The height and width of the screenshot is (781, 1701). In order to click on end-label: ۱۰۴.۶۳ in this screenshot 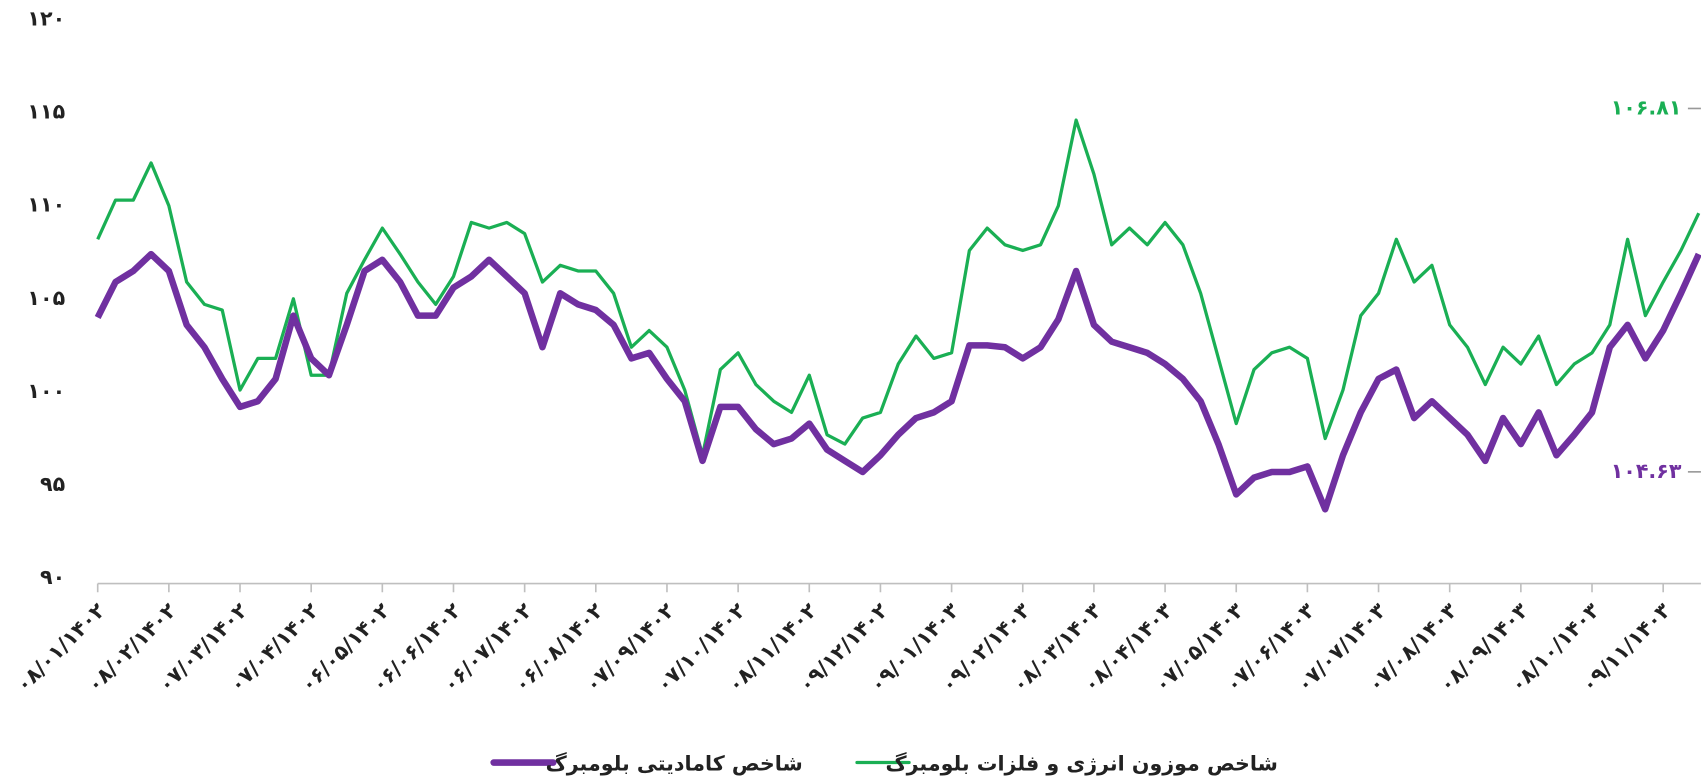, I will do `click(1646, 471)`.